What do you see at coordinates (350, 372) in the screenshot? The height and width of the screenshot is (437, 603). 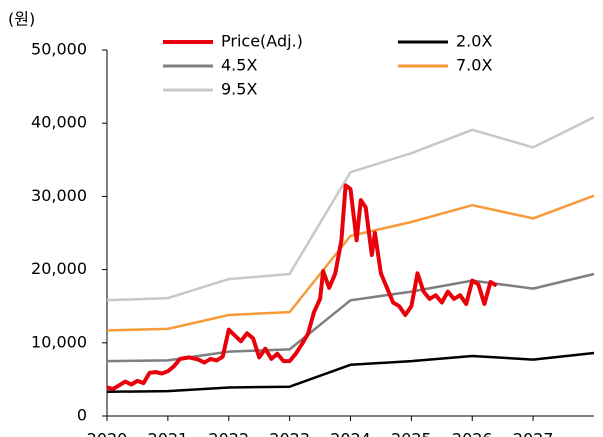 I see `series-line` at bounding box center [350, 372].